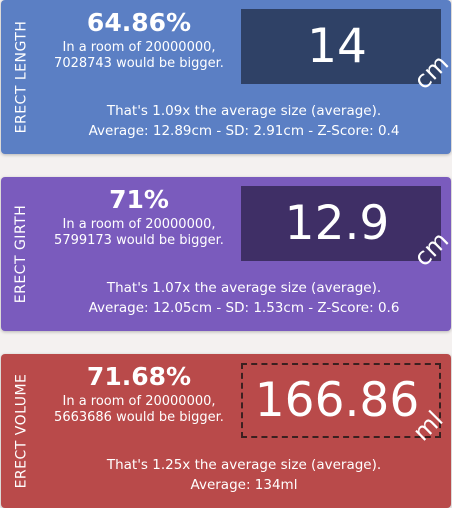 This screenshot has width=452, height=508. What do you see at coordinates (337, 400) in the screenshot?
I see `measurement-value: 166.86` at bounding box center [337, 400].